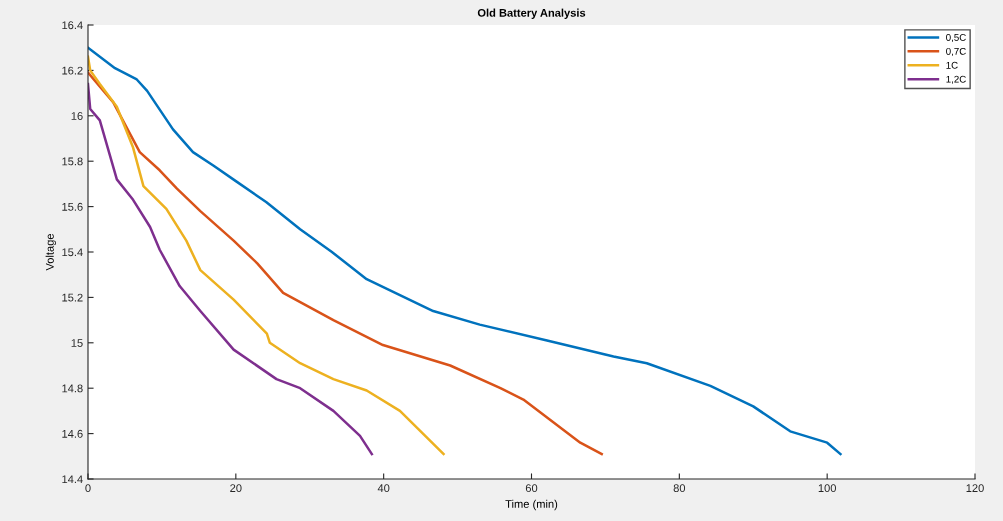 Image resolution: width=1003 pixels, height=521 pixels. What do you see at coordinates (956, 79) in the screenshot?
I see `legend-label: 1,2C` at bounding box center [956, 79].